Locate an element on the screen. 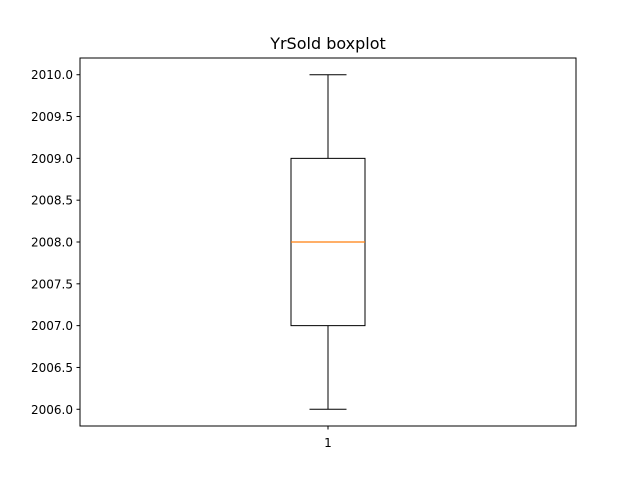 The height and width of the screenshot is (485, 640). y-tick-label: 2007.0 is located at coordinates (52, 326).